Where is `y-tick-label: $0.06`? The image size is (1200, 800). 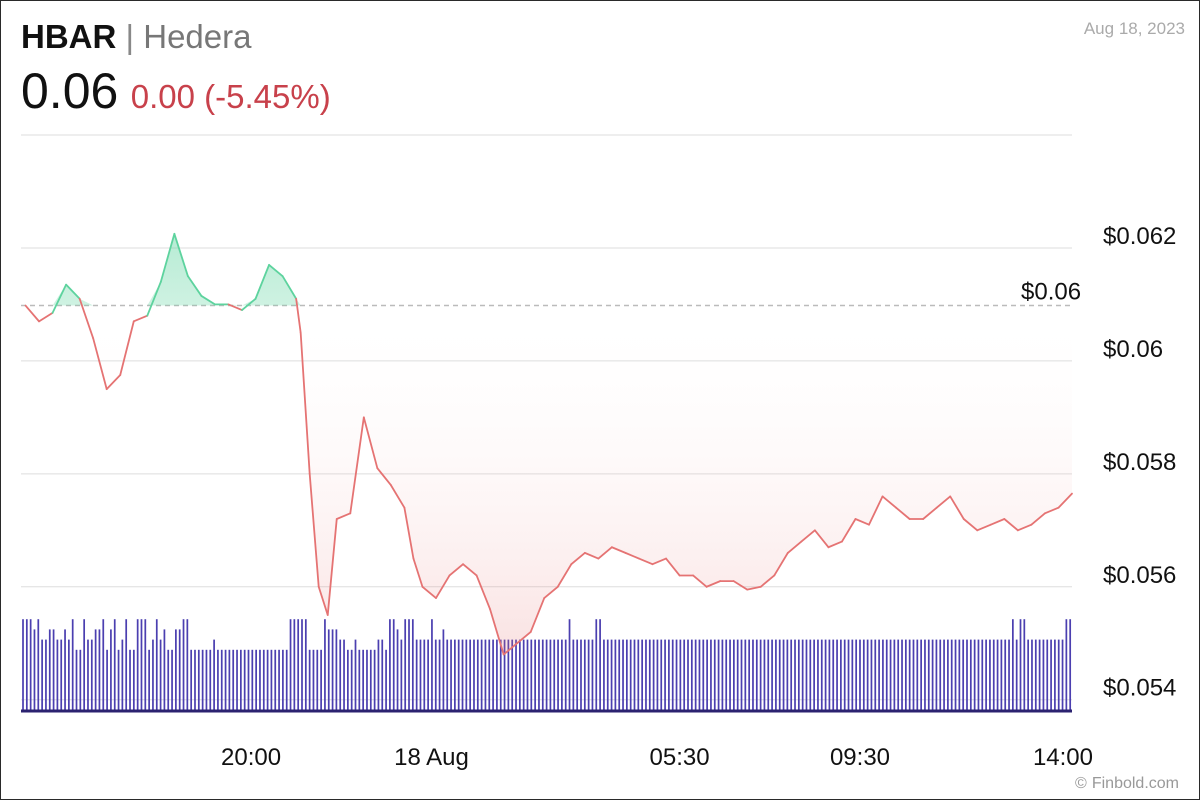 y-tick-label: $0.06 is located at coordinates (1133, 349).